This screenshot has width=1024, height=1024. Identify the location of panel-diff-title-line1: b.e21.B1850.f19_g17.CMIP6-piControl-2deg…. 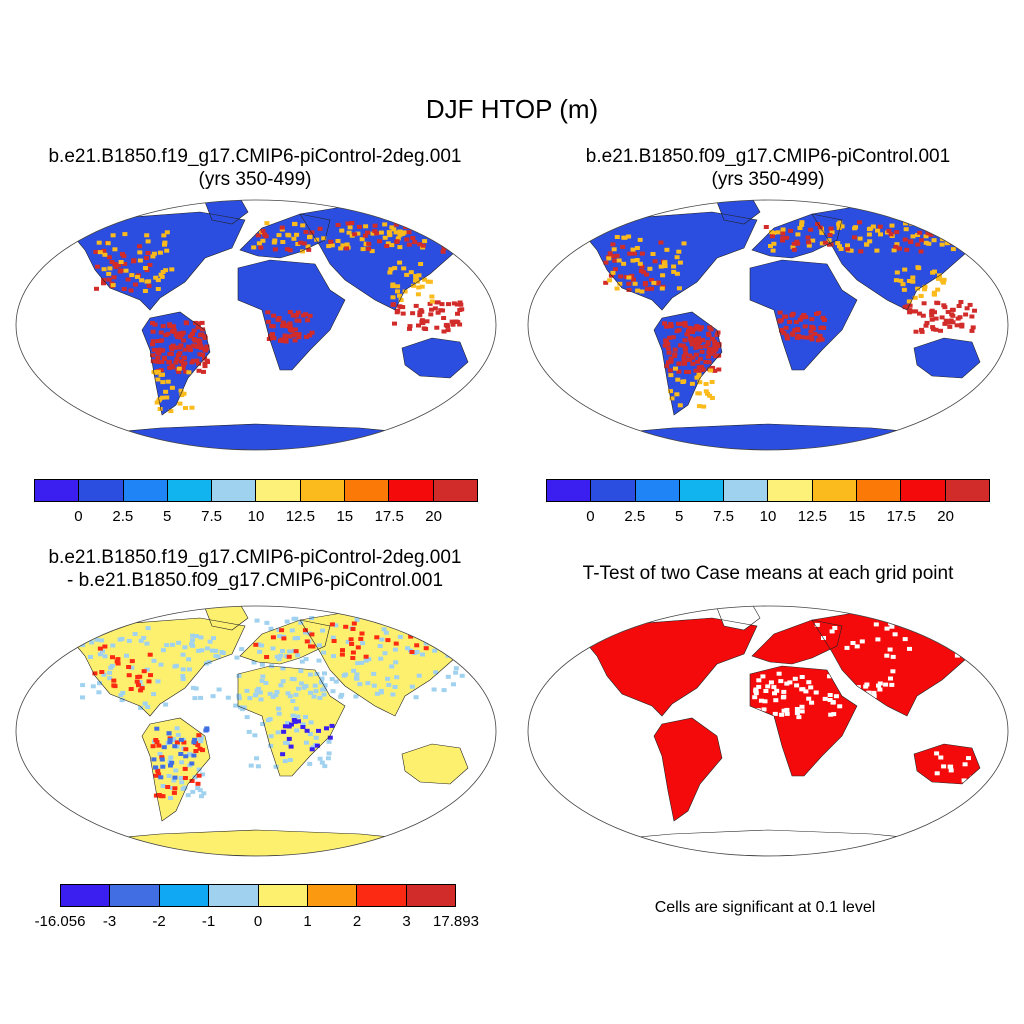
(255, 557).